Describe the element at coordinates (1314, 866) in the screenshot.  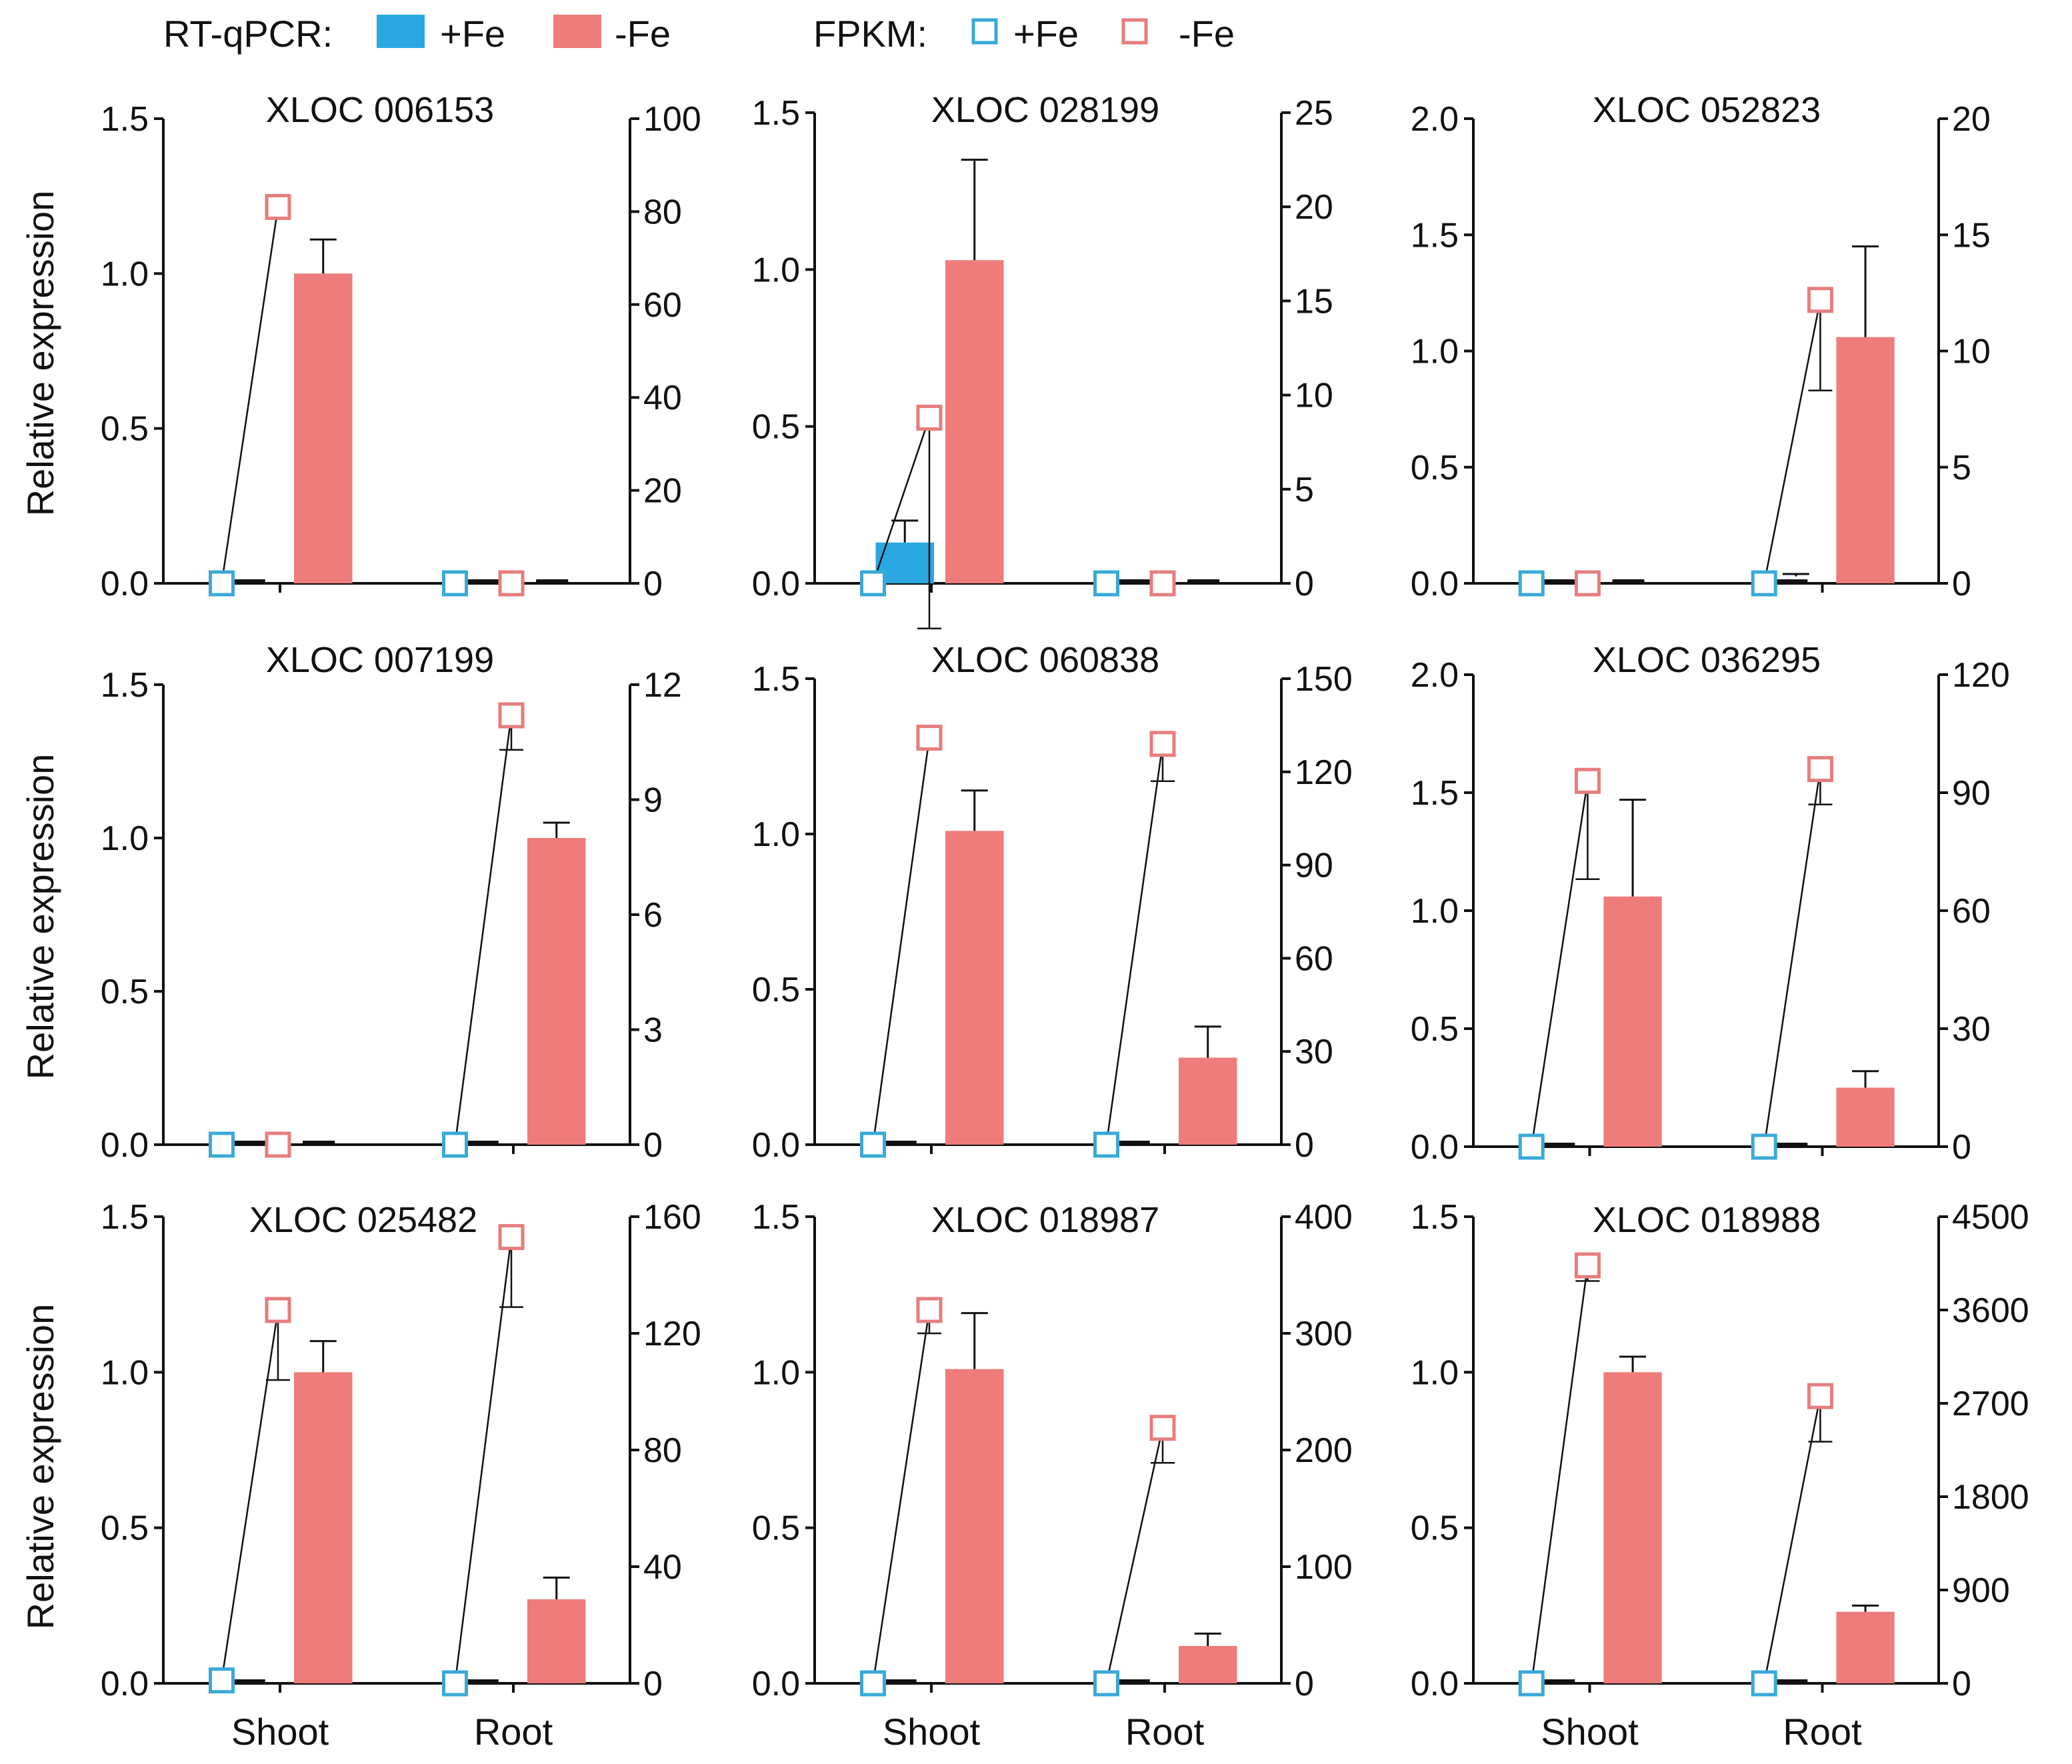
I see `right-tick-label: 90` at that location.